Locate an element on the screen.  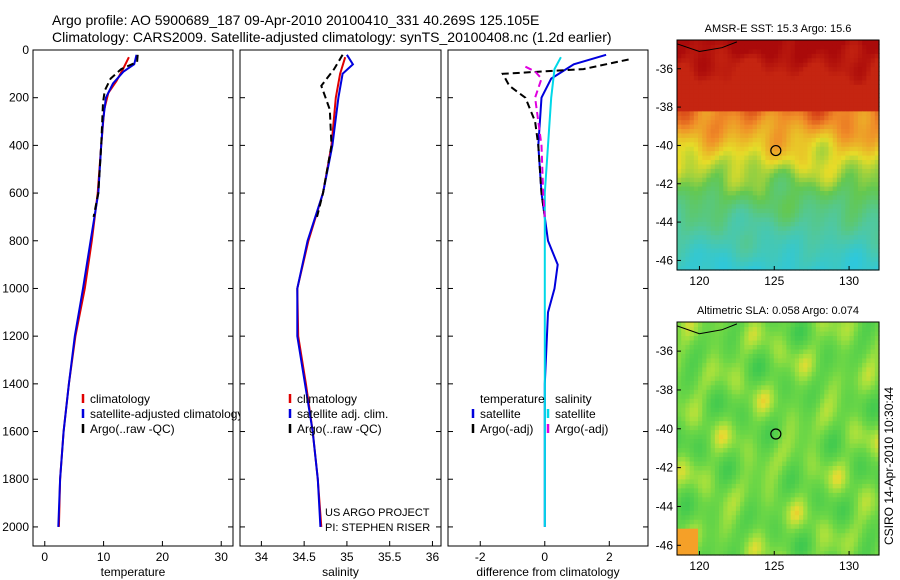
x-axis-label: temperature is located at coordinates (133, 572).